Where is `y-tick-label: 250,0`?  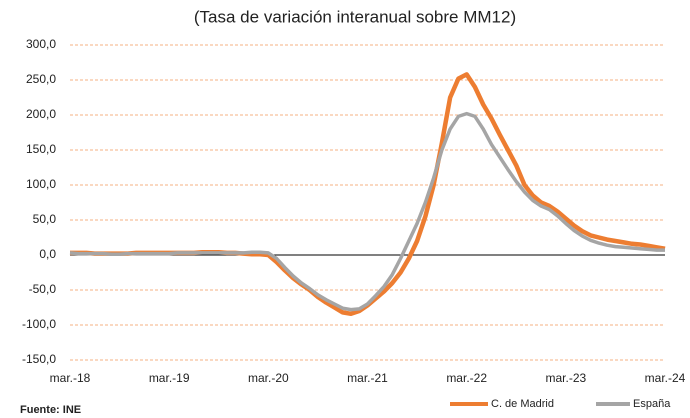
y-tick-label: 250,0 is located at coordinates (41, 79).